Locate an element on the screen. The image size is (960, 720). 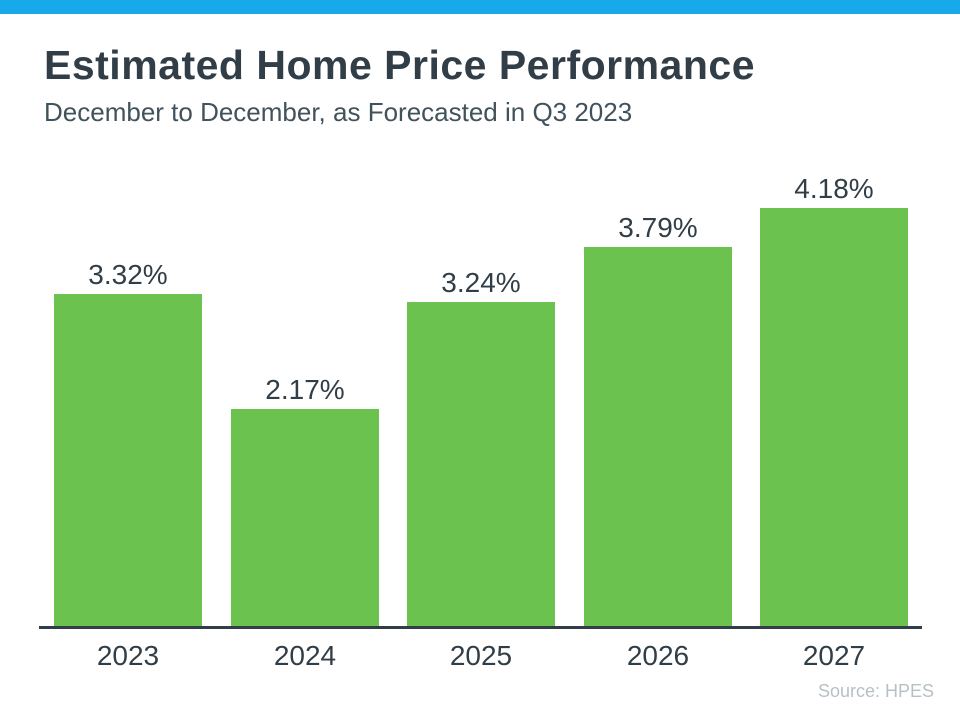
bar-2024 is located at coordinates (305, 517).